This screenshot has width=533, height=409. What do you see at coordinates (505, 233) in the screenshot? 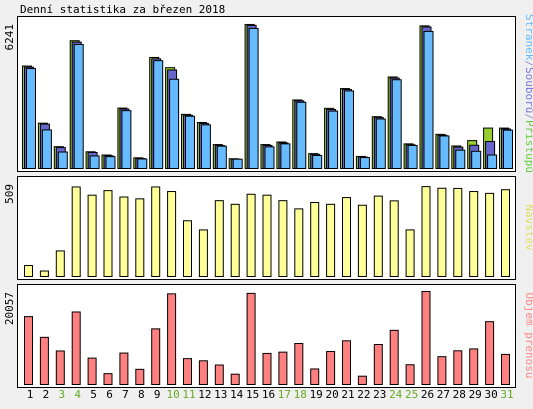
I see `bar-middle-Návštěv-31` at bounding box center [505, 233].